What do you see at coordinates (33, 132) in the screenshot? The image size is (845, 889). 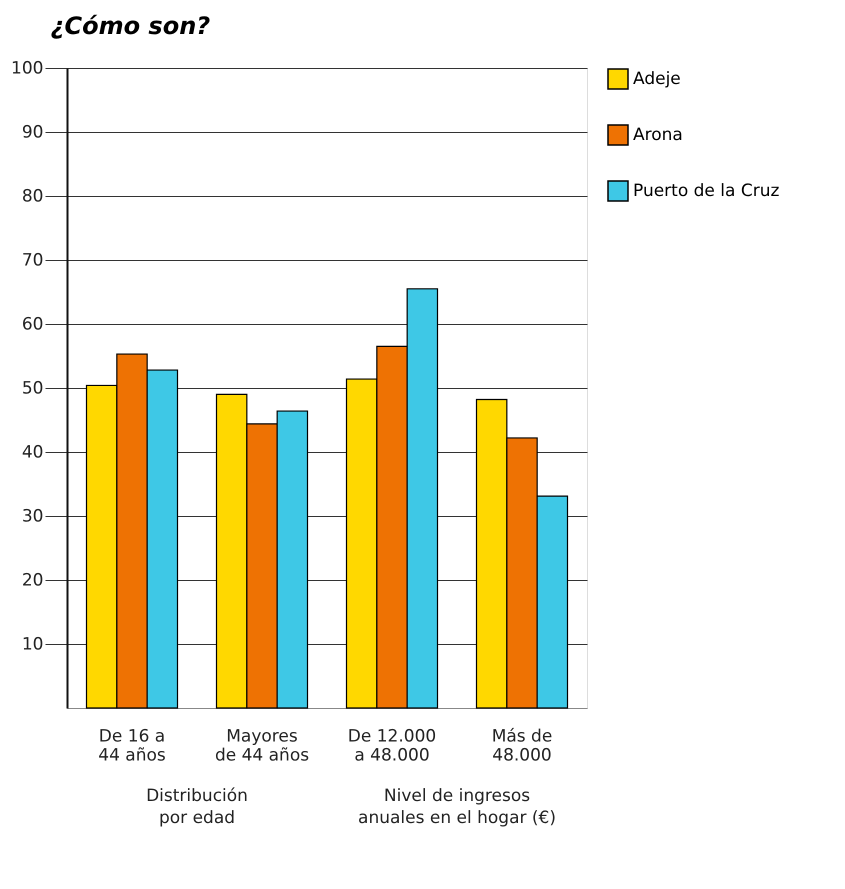 I see `y-tick-label: 90` at bounding box center [33, 132].